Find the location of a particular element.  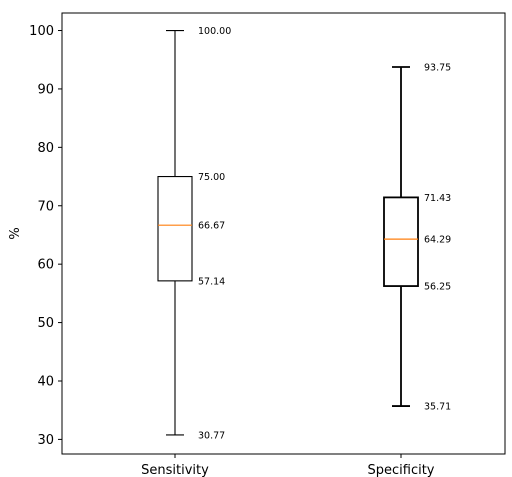

value-label-q3: 75.00 is located at coordinates (211, 177).